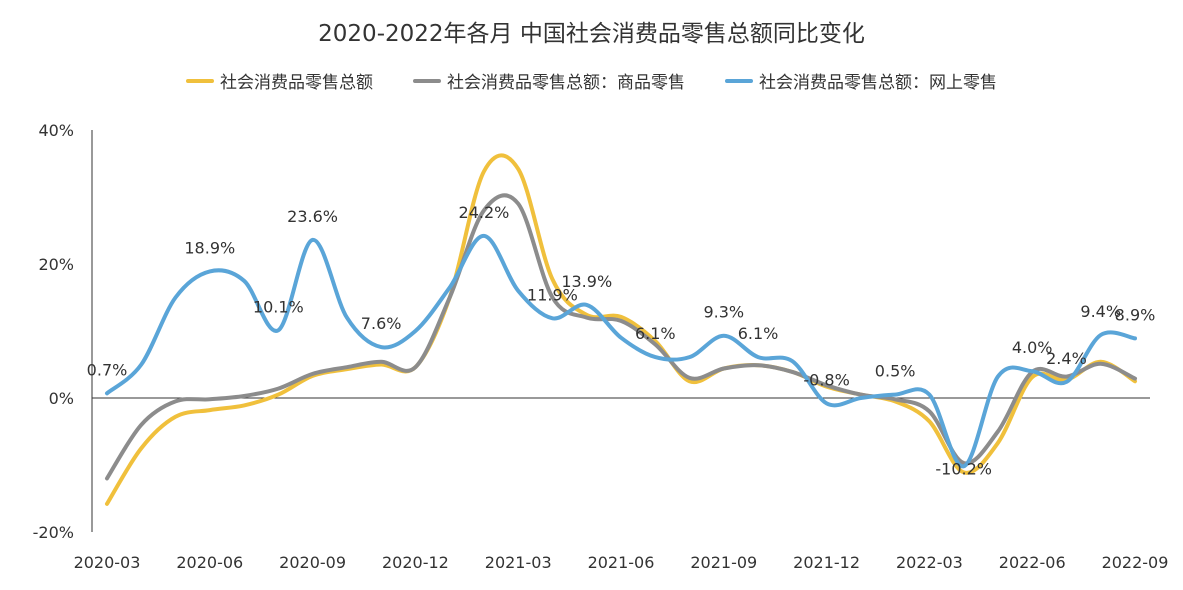 This screenshot has height=590, width=1183. Describe the element at coordinates (1066, 358) in the screenshot. I see `data-label: 2.4%` at that location.